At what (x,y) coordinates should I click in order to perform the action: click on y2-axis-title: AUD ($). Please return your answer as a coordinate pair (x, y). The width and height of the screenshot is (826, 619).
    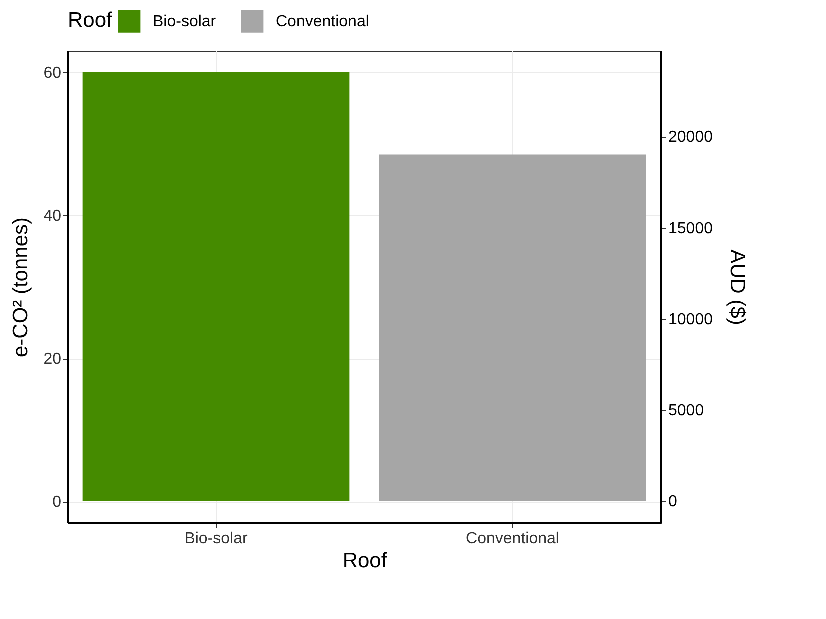
    Looking at the image, I should click on (737, 288).